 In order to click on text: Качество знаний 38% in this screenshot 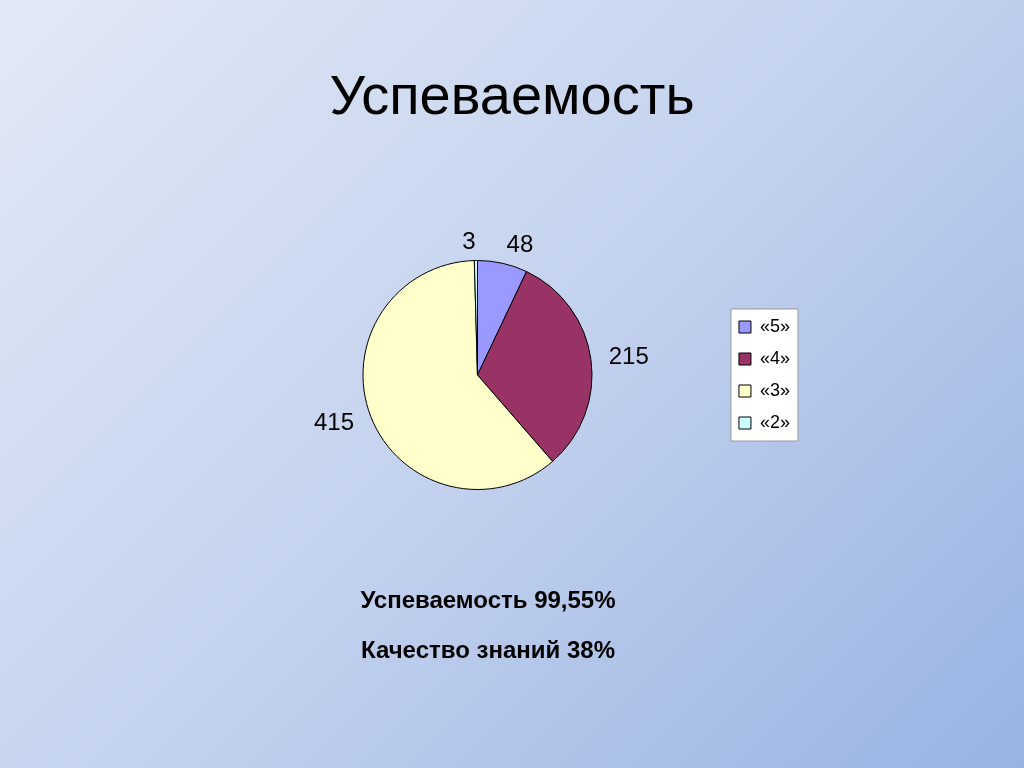, I will do `click(488, 650)`.